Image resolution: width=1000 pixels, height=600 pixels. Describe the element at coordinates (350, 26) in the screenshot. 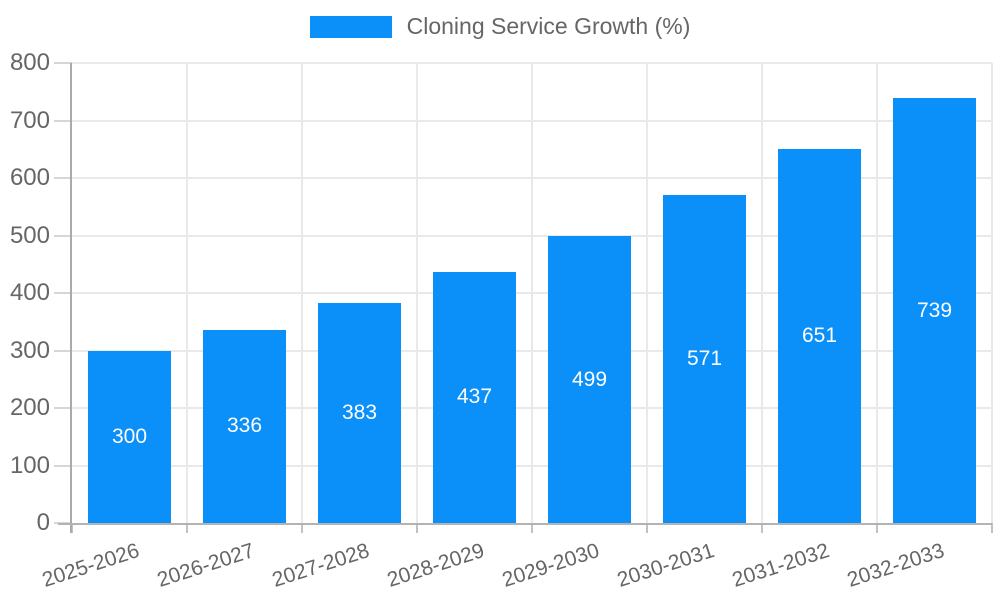

I see `legend-swatch` at that location.